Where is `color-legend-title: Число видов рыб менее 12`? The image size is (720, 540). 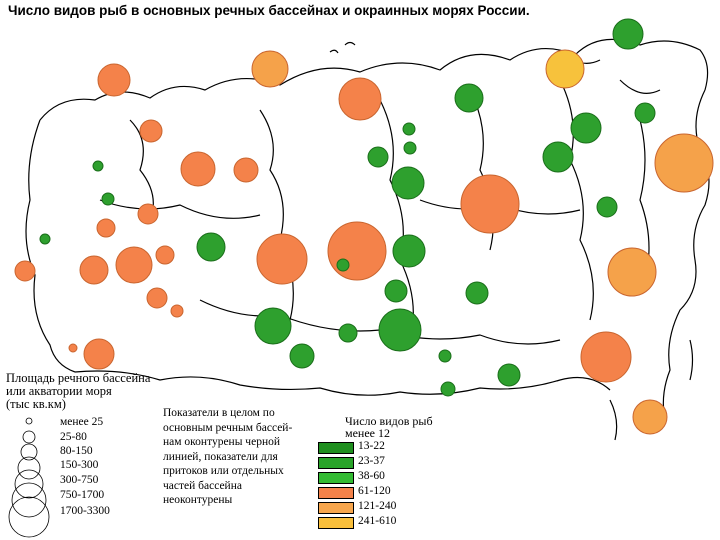
color-legend-title: Число видов рыб менее 12 is located at coordinates (389, 427).